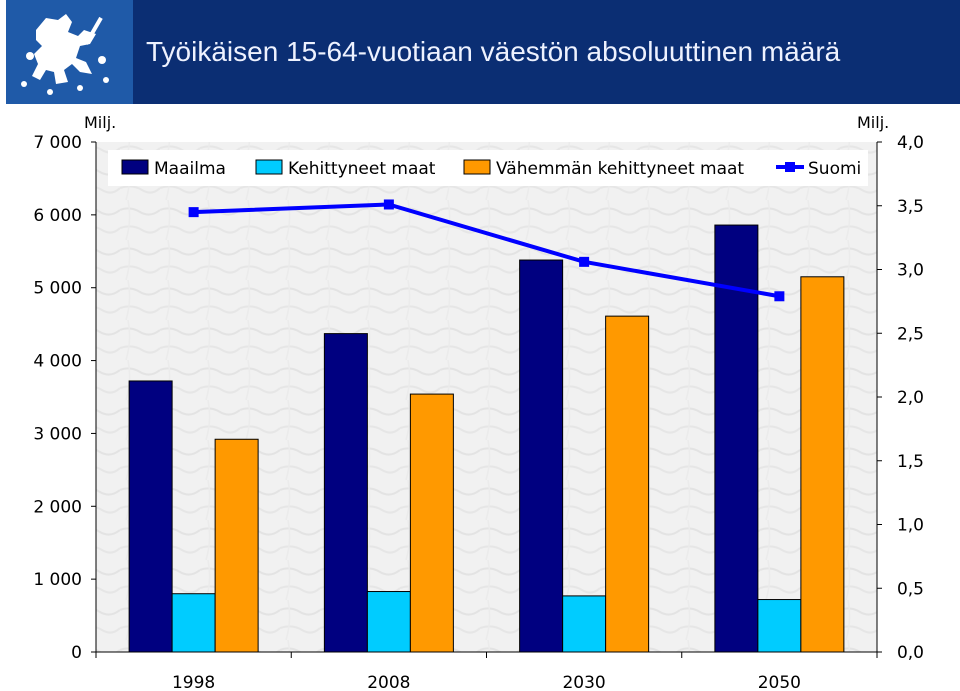 Image resolution: width=960 pixels, height=691 pixels. I want to click on y-right-tick-label: 0,0, so click(910, 653).